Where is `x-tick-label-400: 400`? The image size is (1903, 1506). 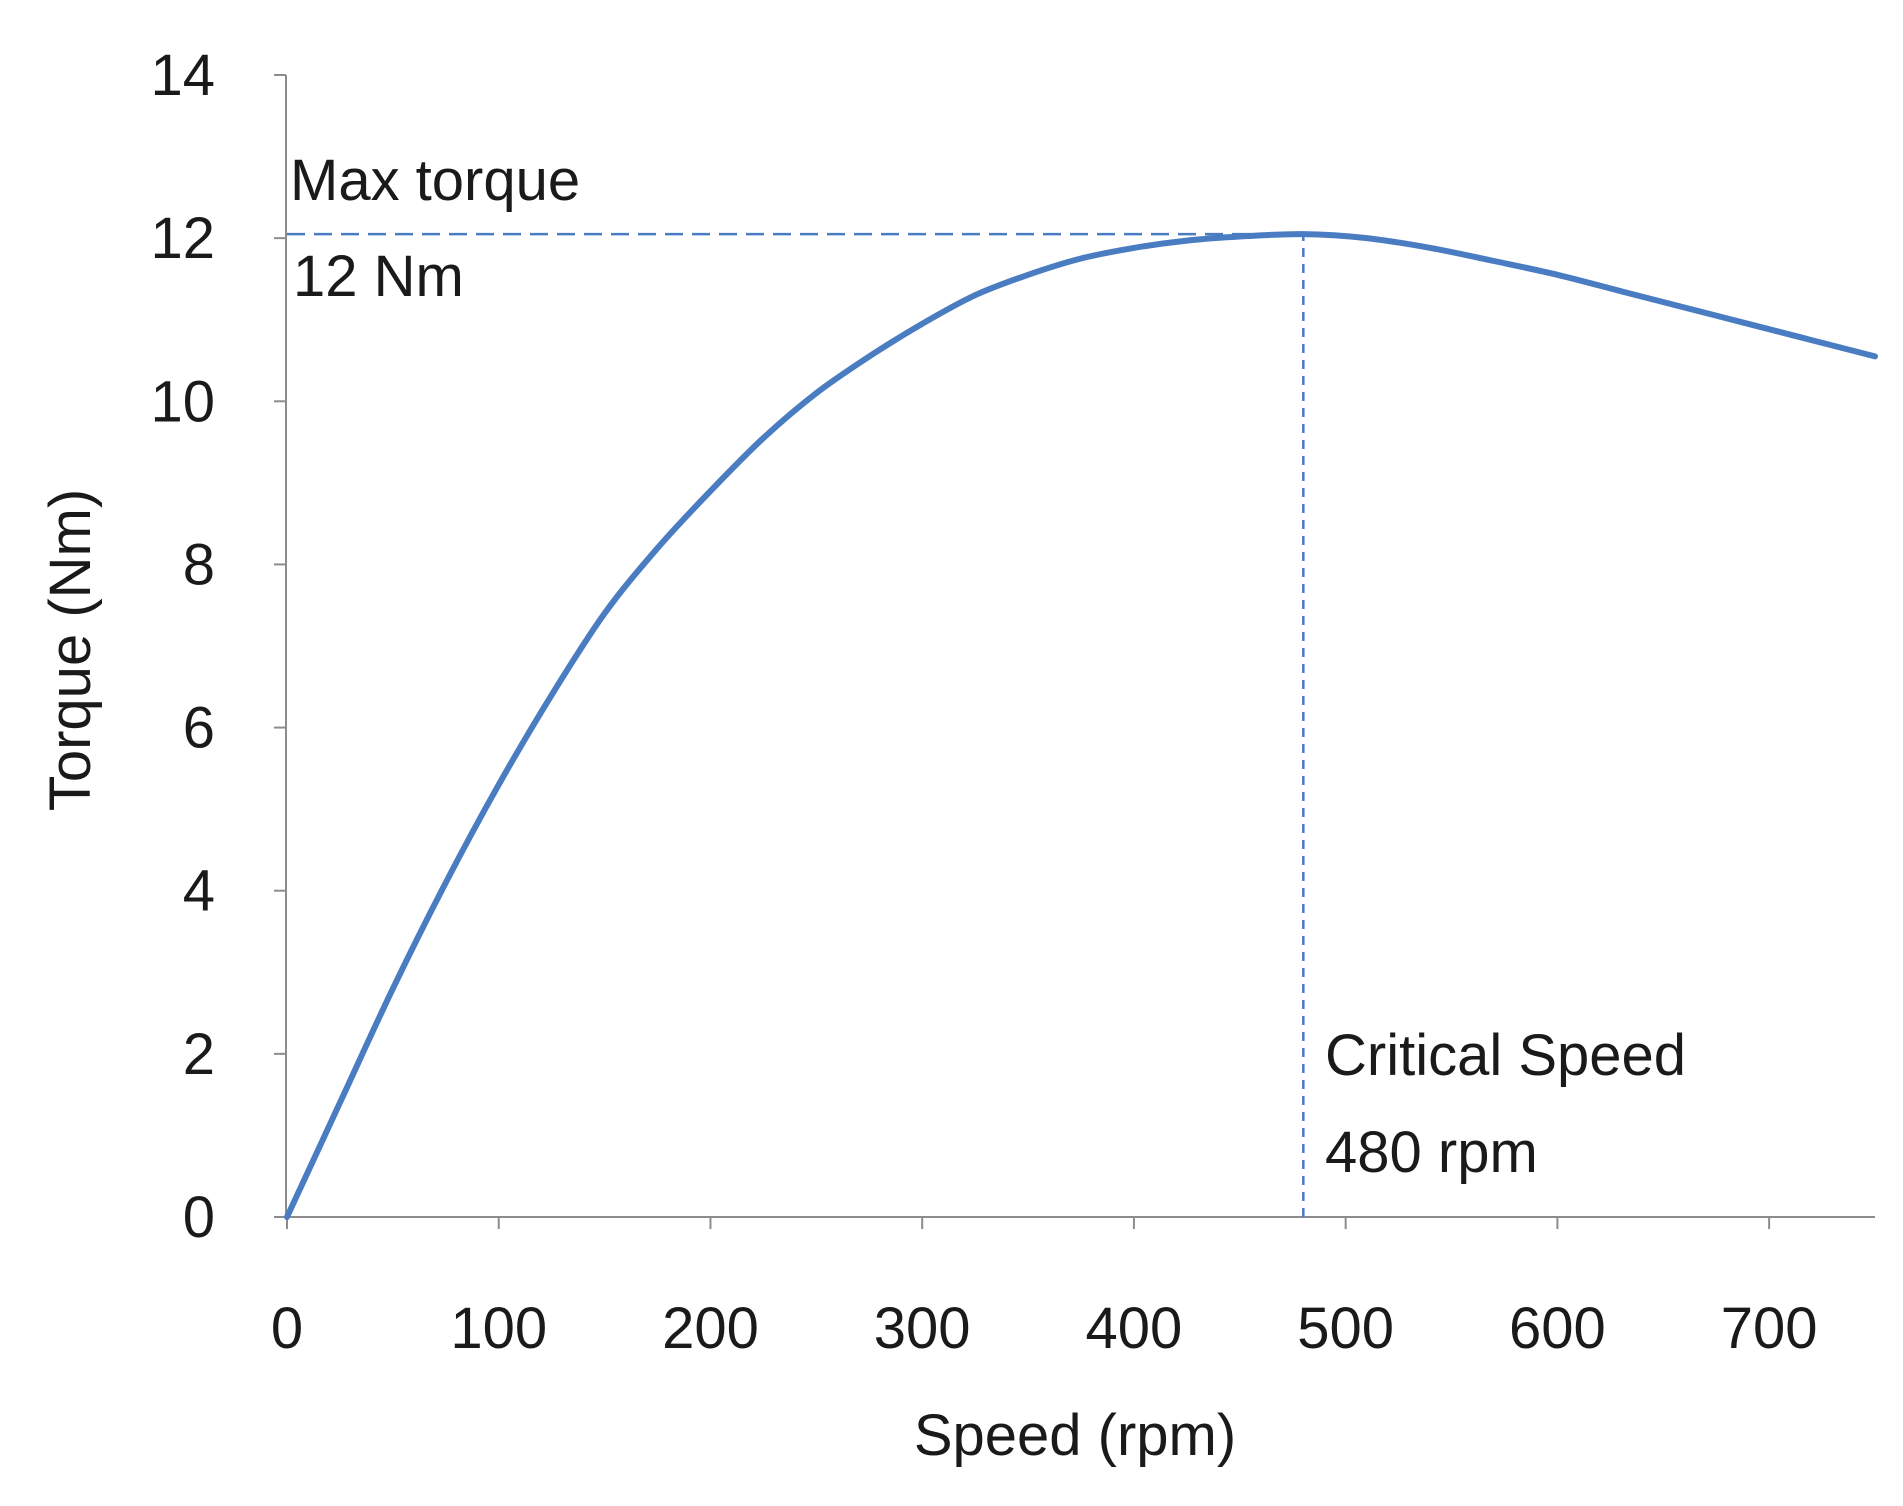
x-tick-label-400: 400 is located at coordinates (1134, 1328).